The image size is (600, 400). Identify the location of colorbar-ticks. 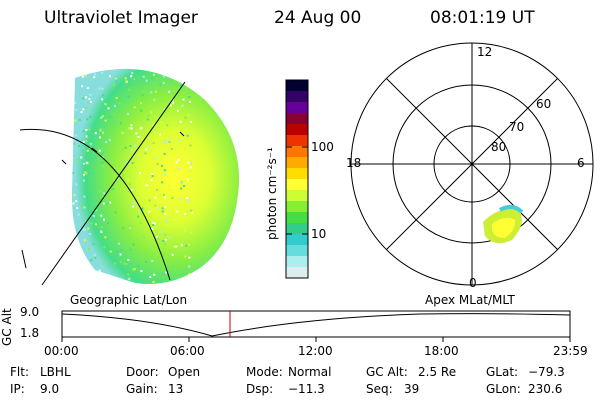
(297, 190).